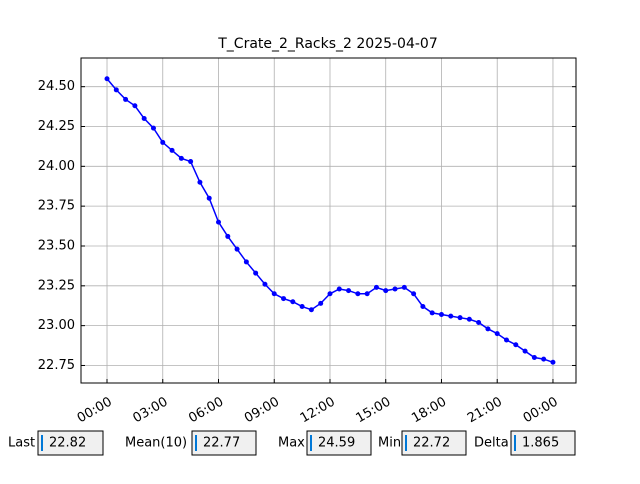 This screenshot has height=484, width=640. I want to click on y-tick-label: 23.75, so click(56, 206).